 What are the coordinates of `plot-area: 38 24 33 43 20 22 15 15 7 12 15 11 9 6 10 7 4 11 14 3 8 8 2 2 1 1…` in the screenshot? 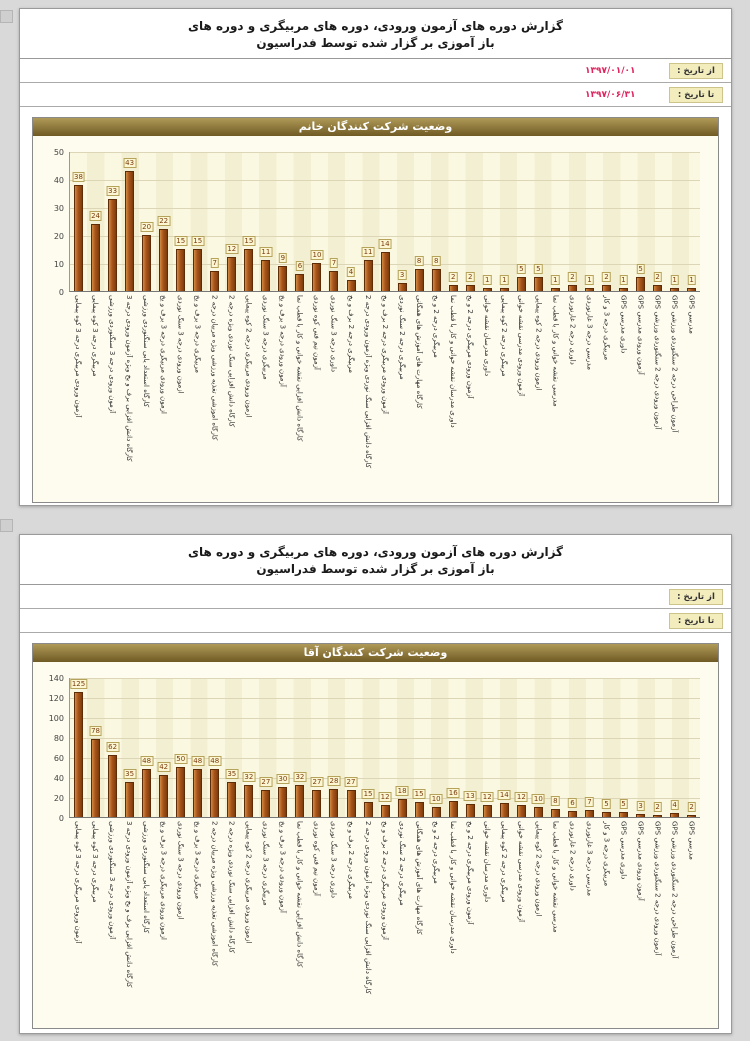 It's located at (384, 222).